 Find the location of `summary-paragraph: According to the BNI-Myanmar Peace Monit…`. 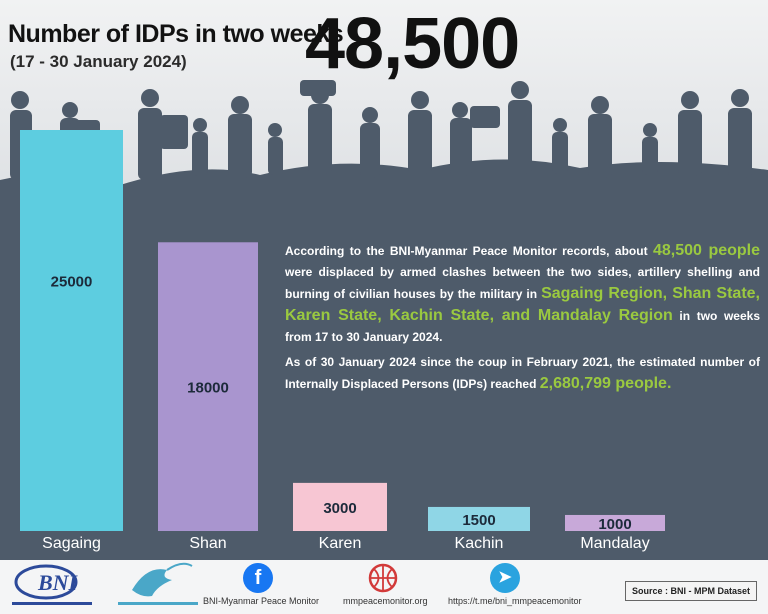

summary-paragraph: According to the BNI-Myanmar Peace Monit… is located at coordinates (522, 294).